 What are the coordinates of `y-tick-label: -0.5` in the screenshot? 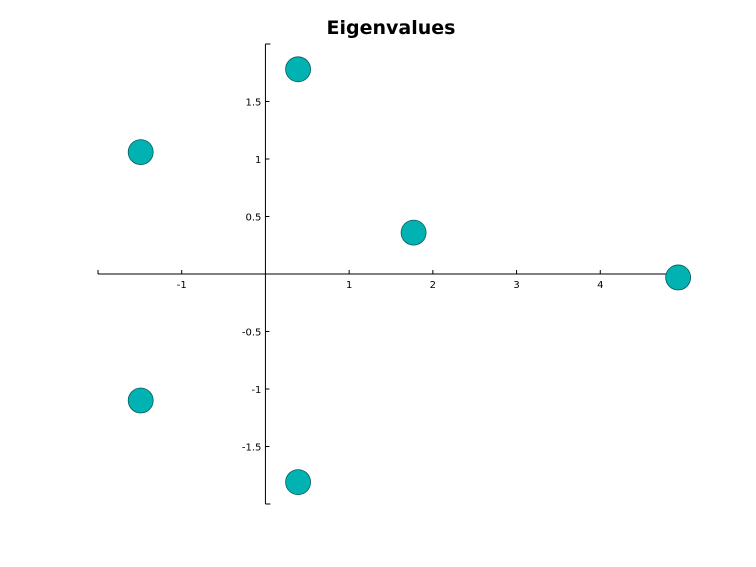 It's located at (252, 333).